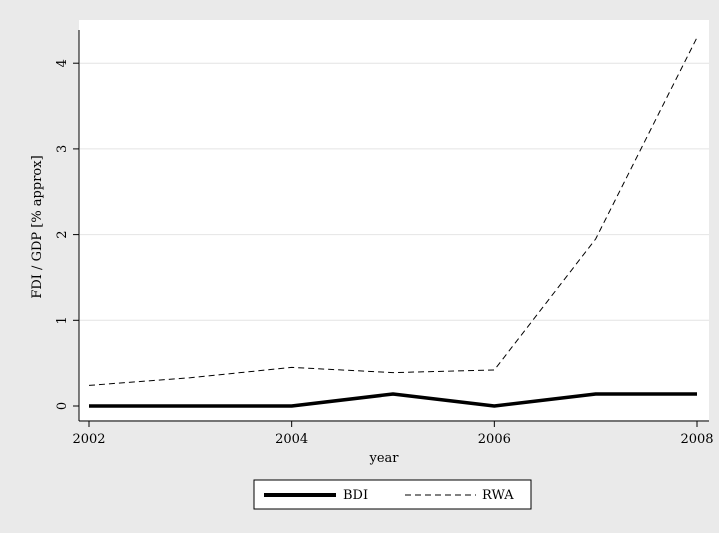 The width and height of the screenshot is (719, 533). What do you see at coordinates (62, 234) in the screenshot?
I see `y-tick-label: 2` at bounding box center [62, 234].